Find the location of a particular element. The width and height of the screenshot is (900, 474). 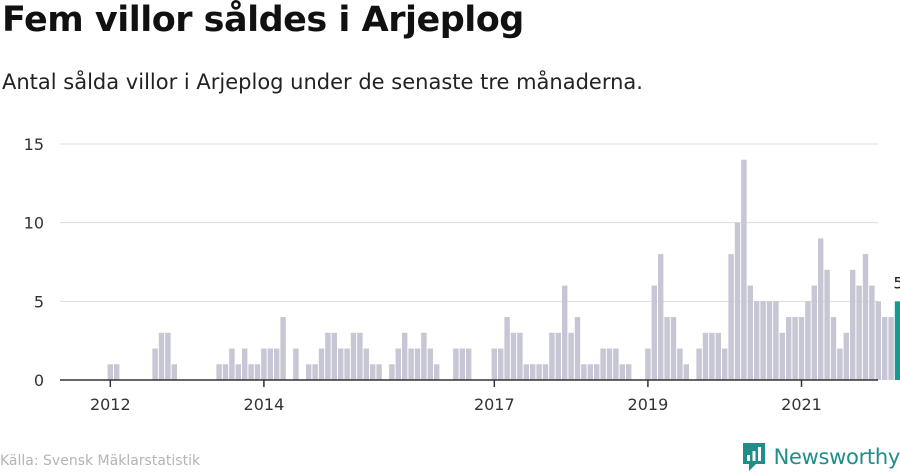

highlight-value-label: 5 is located at coordinates (896, 282).